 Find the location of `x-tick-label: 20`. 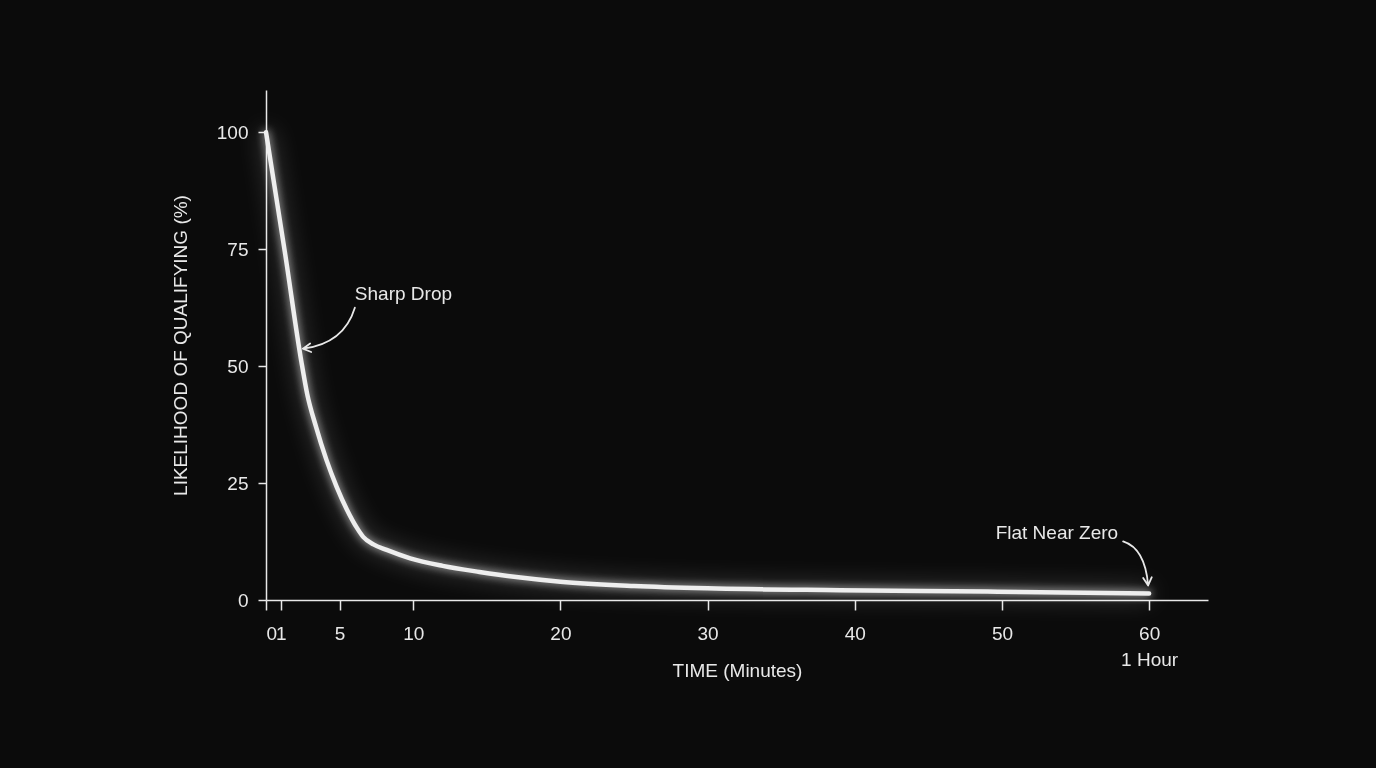

x-tick-label: 20 is located at coordinates (561, 633).